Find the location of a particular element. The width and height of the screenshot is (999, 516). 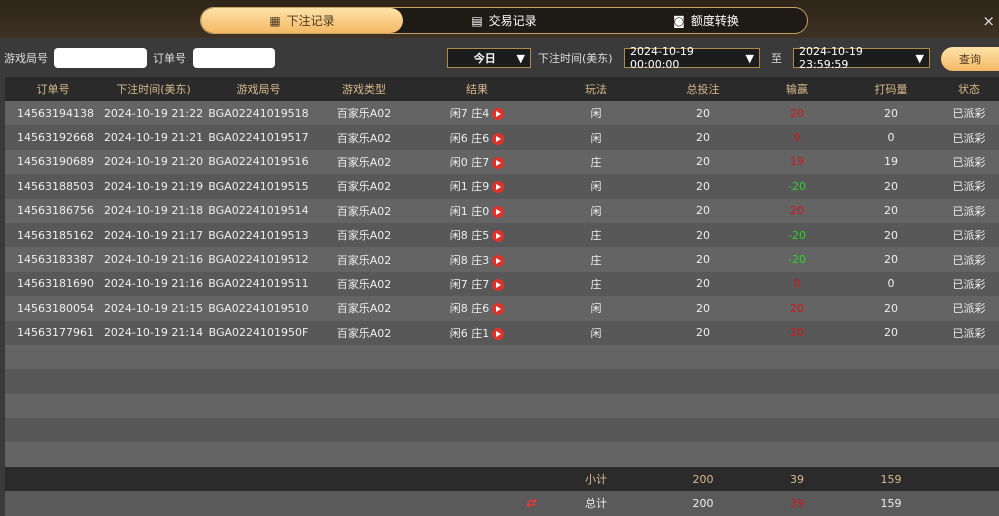

cell-order-no: 14563194138 is located at coordinates (53, 113).